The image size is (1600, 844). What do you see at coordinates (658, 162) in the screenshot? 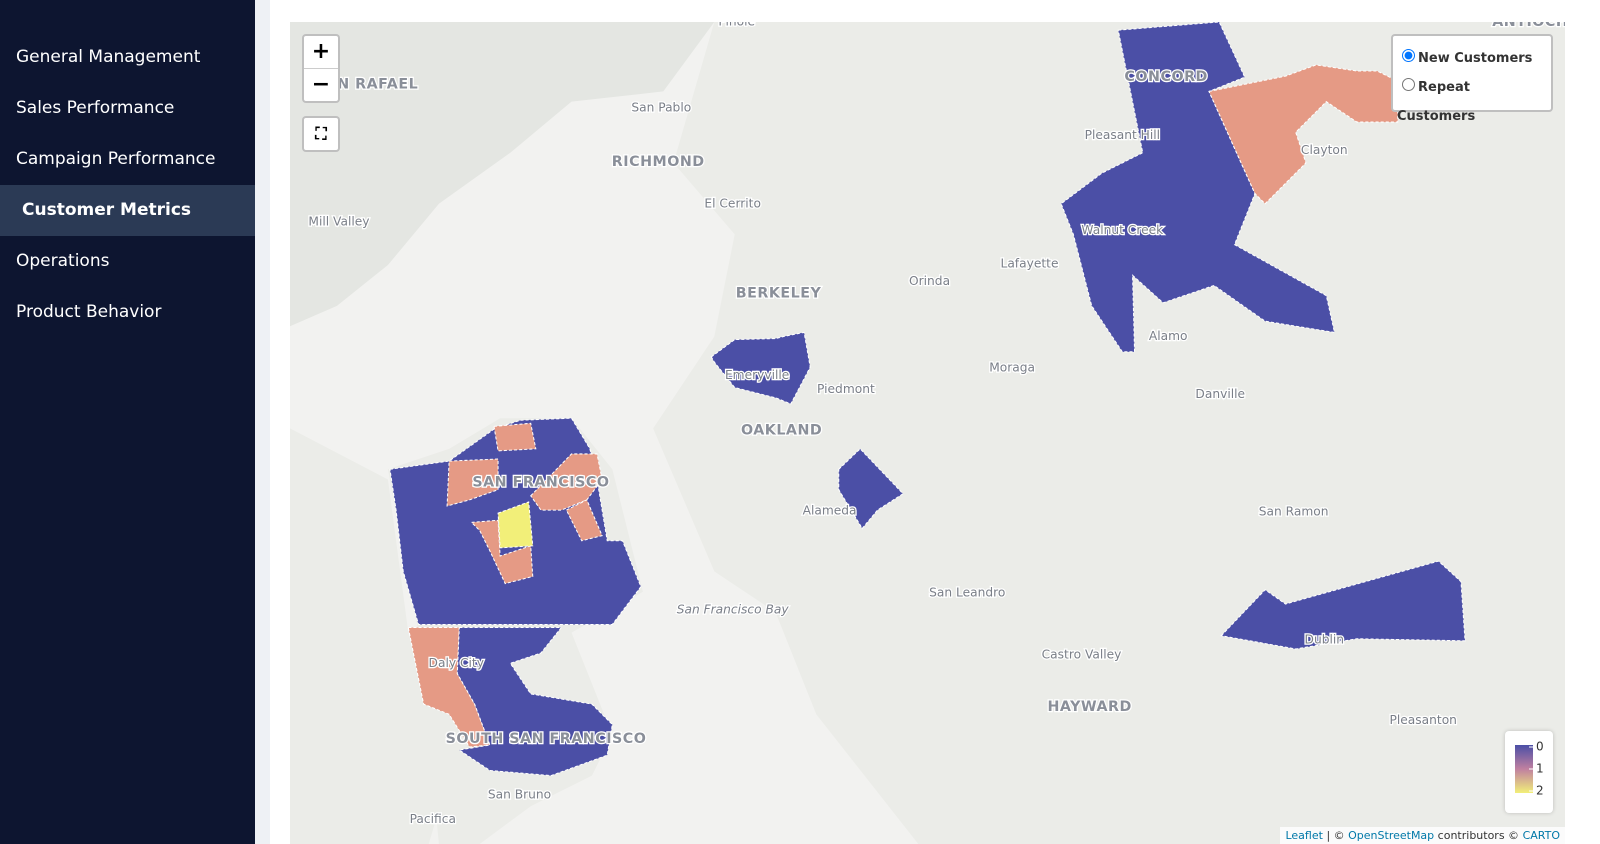
I see `place-label: RICHMOND` at bounding box center [658, 162].